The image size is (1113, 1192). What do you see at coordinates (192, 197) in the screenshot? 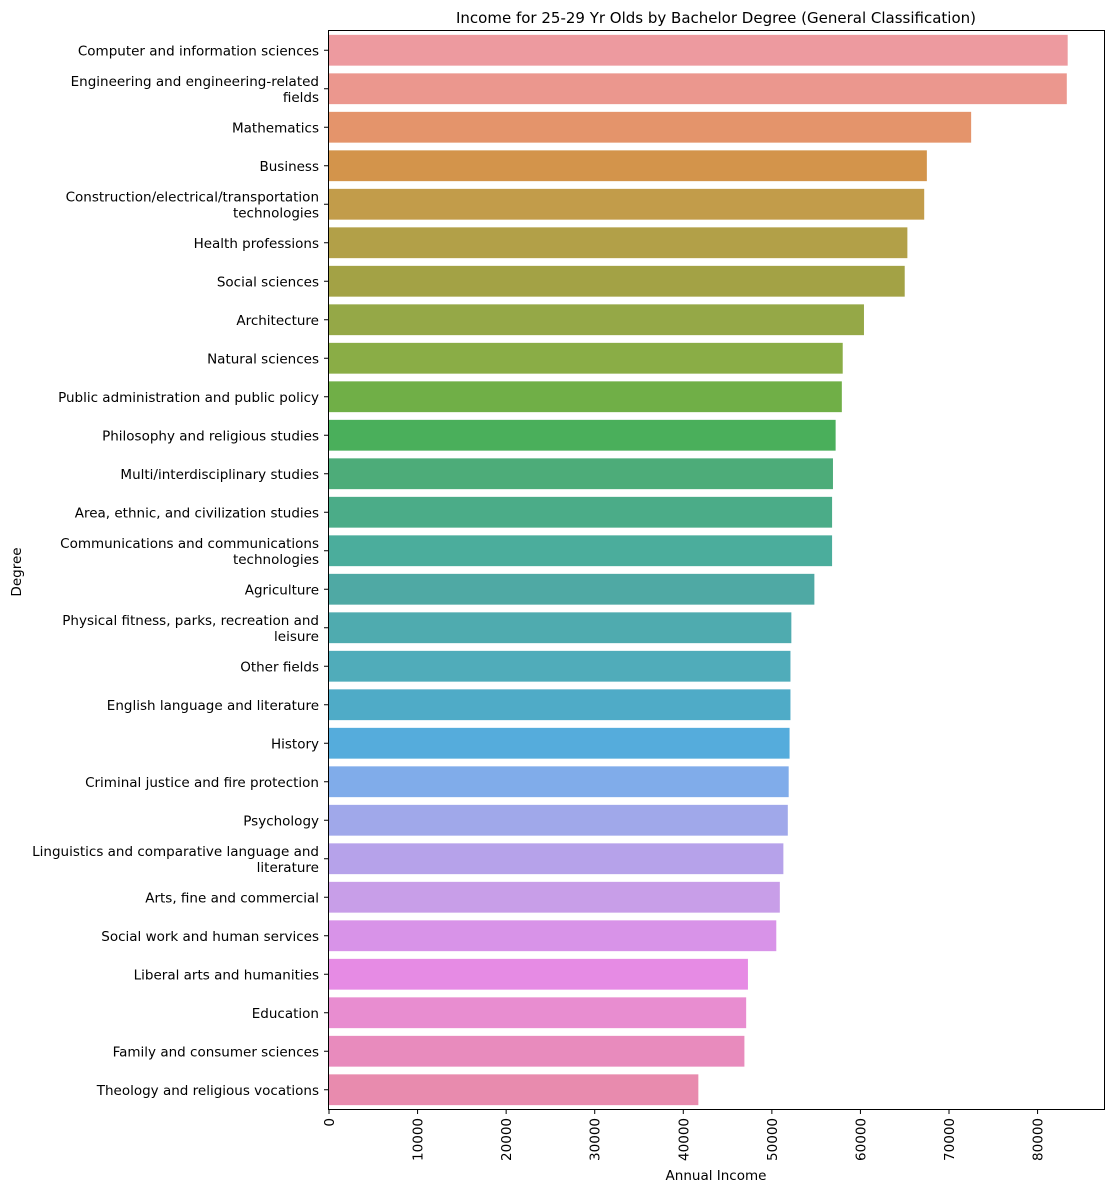
I see `category-label: Construction/electrical/transportation` at bounding box center [192, 197].